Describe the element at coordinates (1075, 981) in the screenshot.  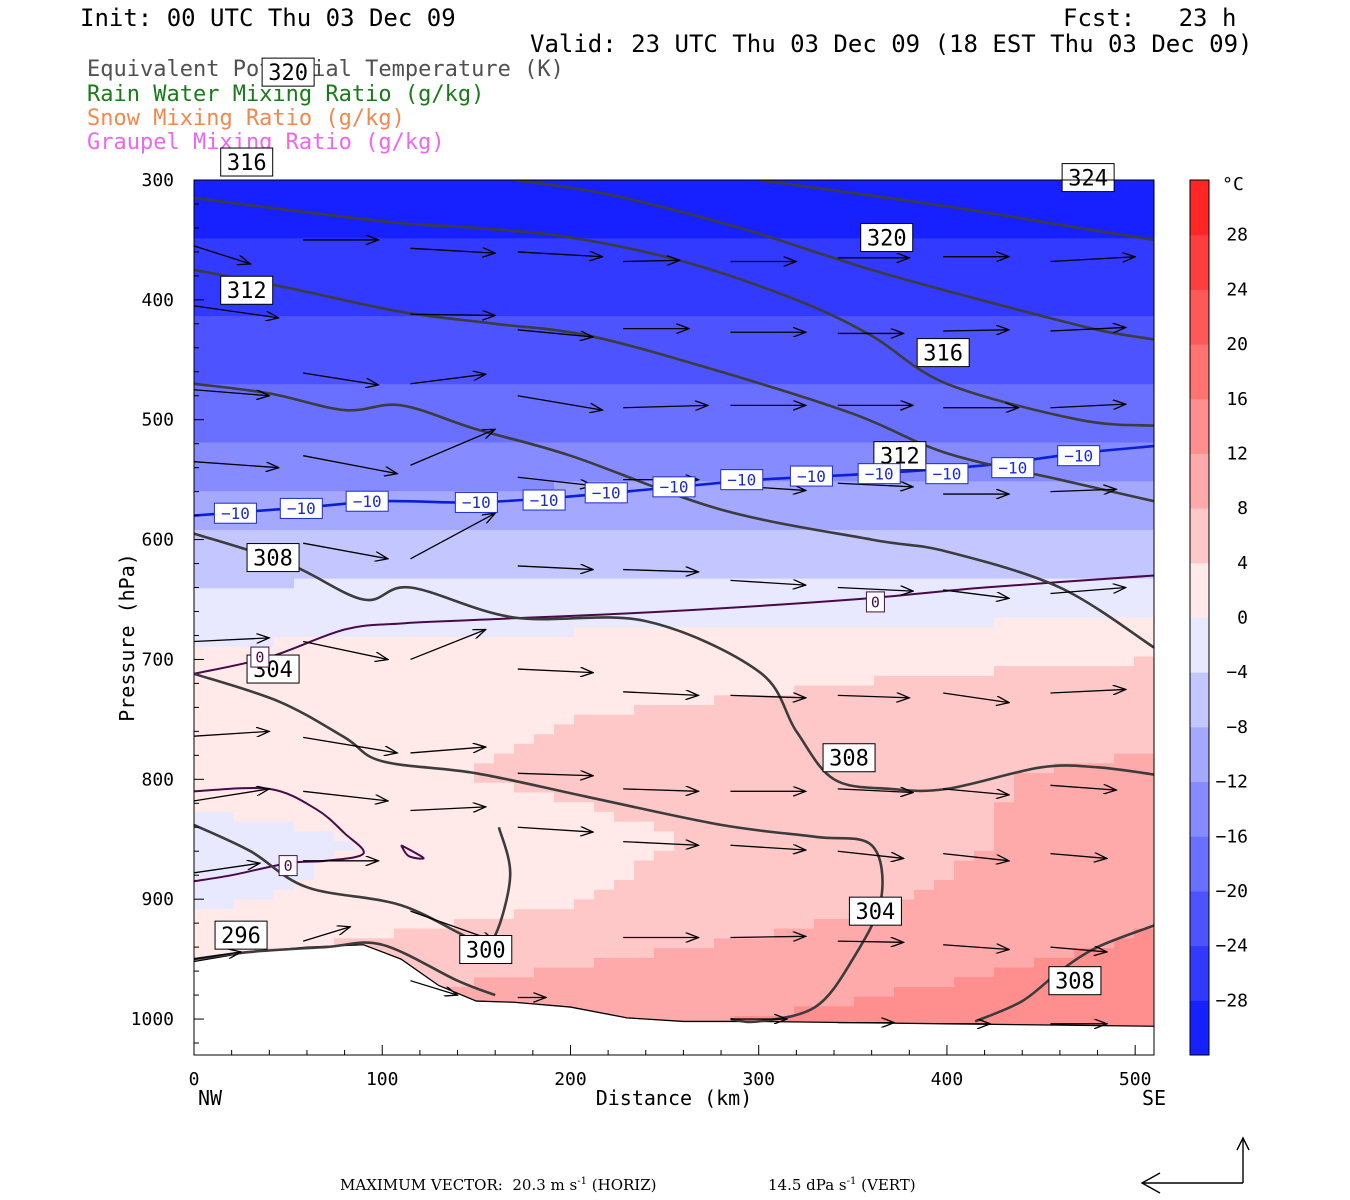
I see `theta-e-label: 308` at that location.